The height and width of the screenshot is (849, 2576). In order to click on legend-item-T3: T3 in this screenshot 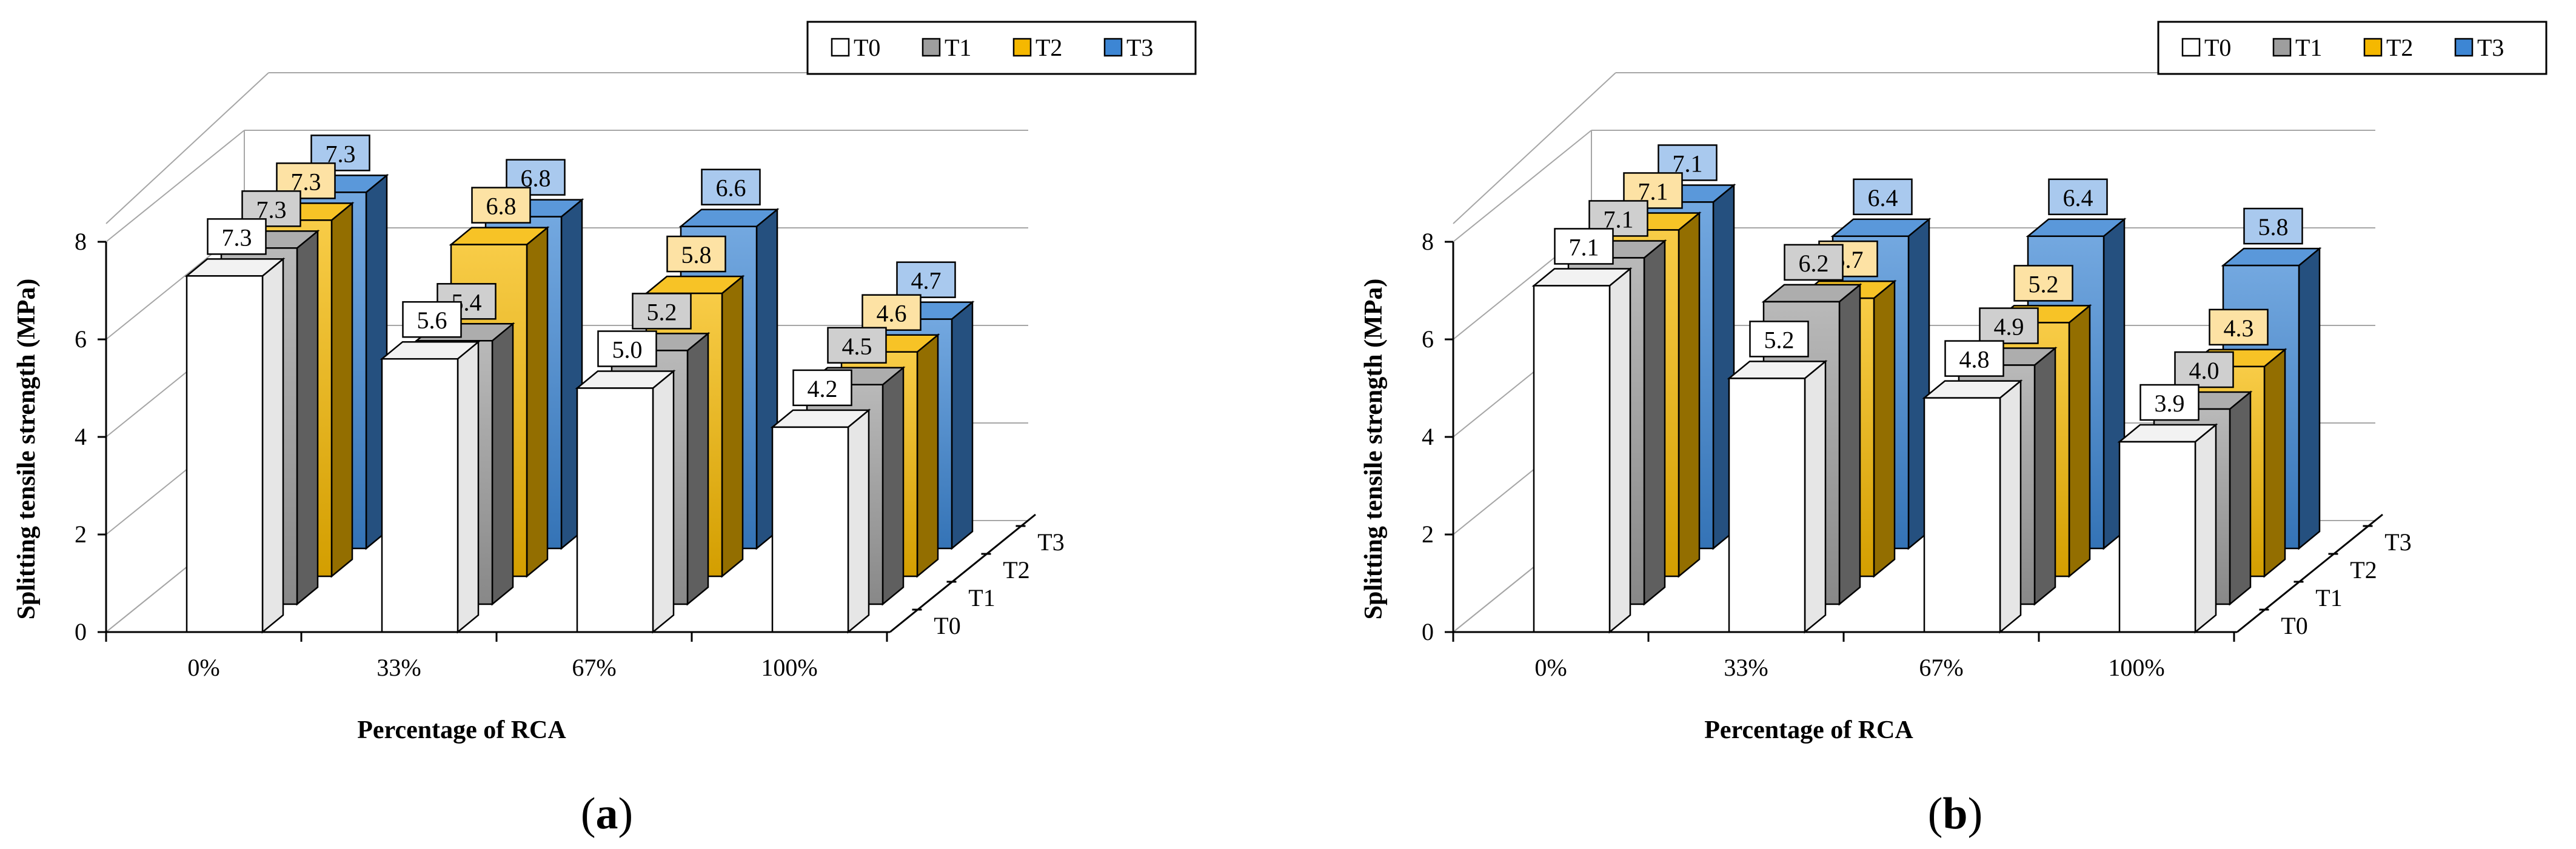, I will do `click(1128, 47)`.